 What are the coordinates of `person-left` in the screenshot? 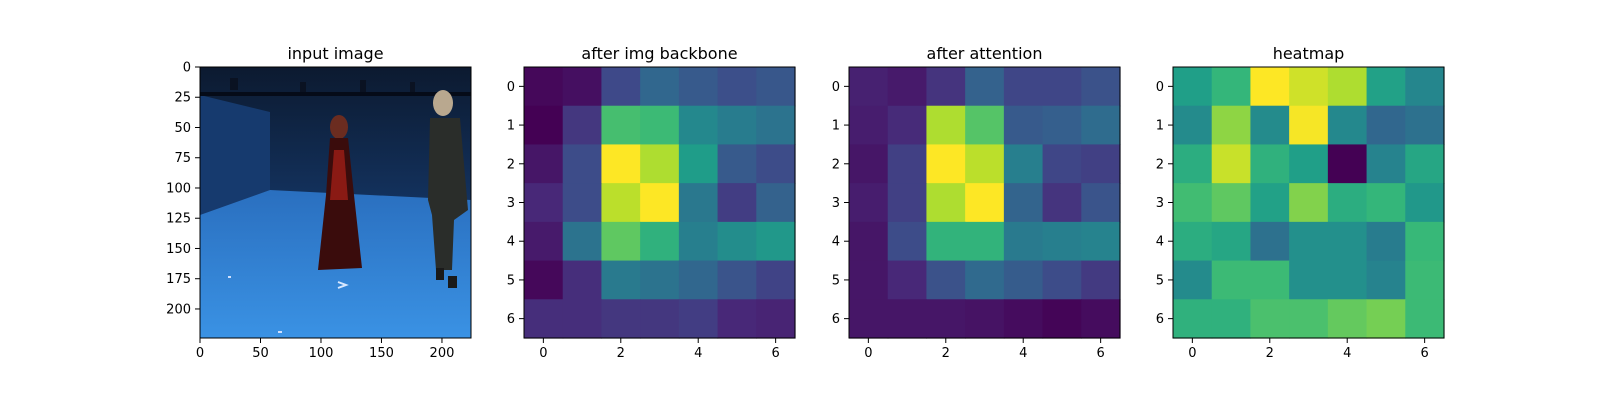 It's located at (340, 192).